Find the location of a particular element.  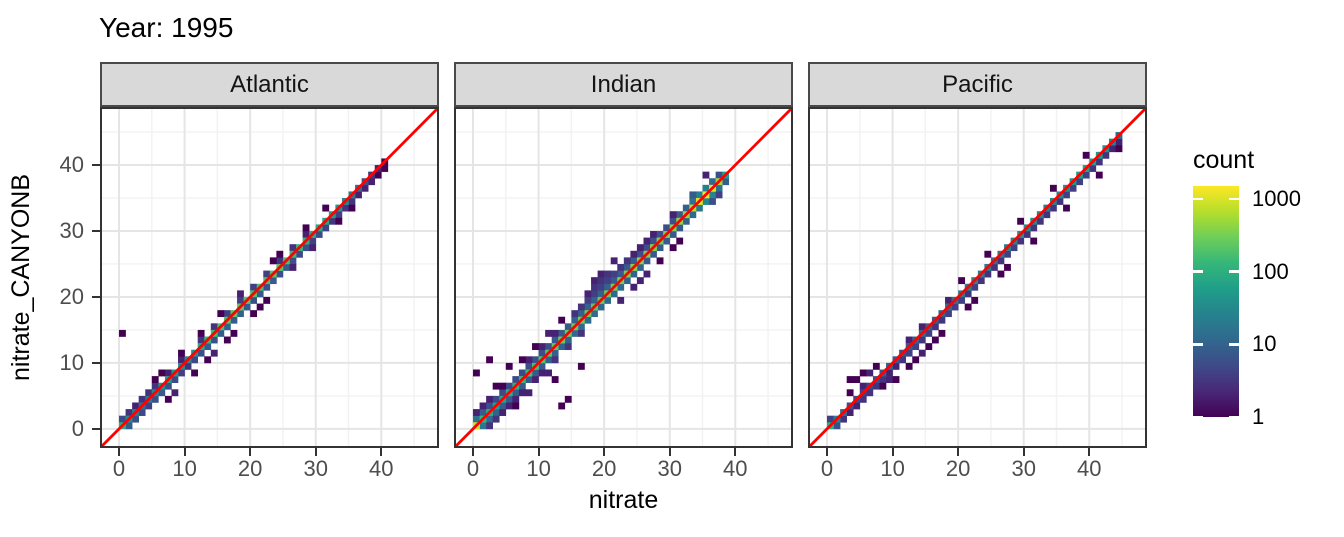

colorbar-tick-label: 10 is located at coordinates (1264, 344).